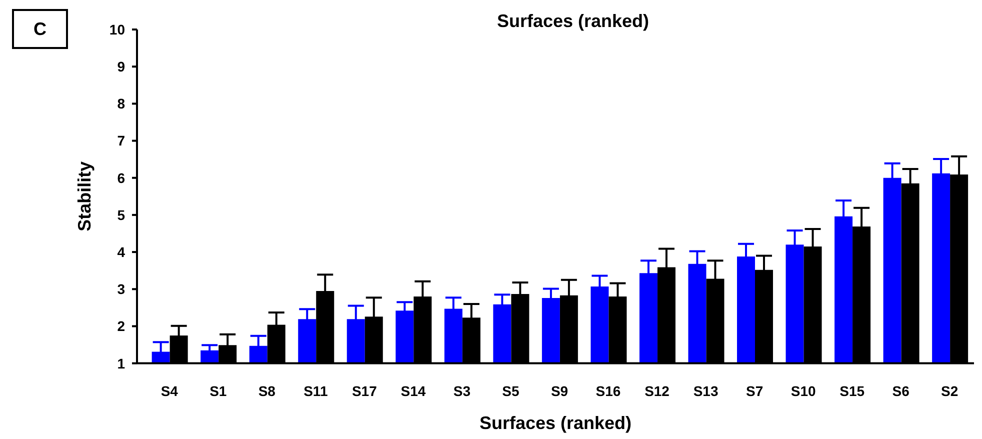 Image resolution: width=982 pixels, height=439 pixels. I want to click on x-tick-label: S14, so click(413, 391).